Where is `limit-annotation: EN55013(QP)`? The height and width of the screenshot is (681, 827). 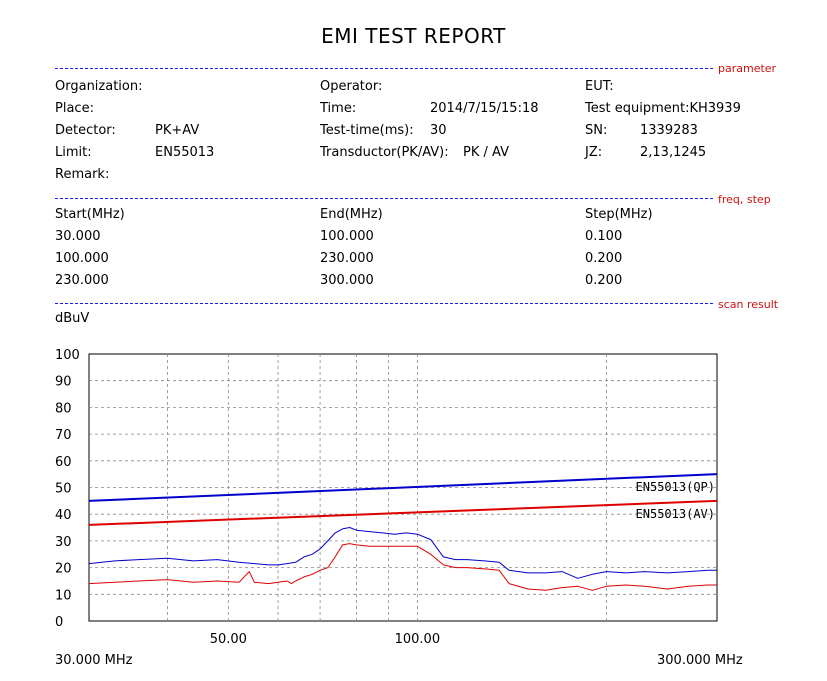
limit-annotation: EN55013(QP) is located at coordinates (675, 487).